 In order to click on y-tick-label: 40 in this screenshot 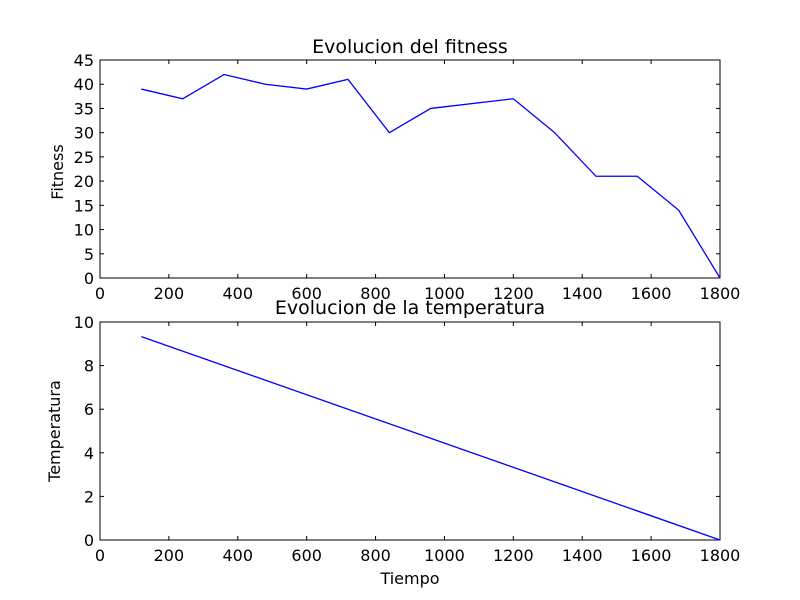, I will do `click(84, 84)`.